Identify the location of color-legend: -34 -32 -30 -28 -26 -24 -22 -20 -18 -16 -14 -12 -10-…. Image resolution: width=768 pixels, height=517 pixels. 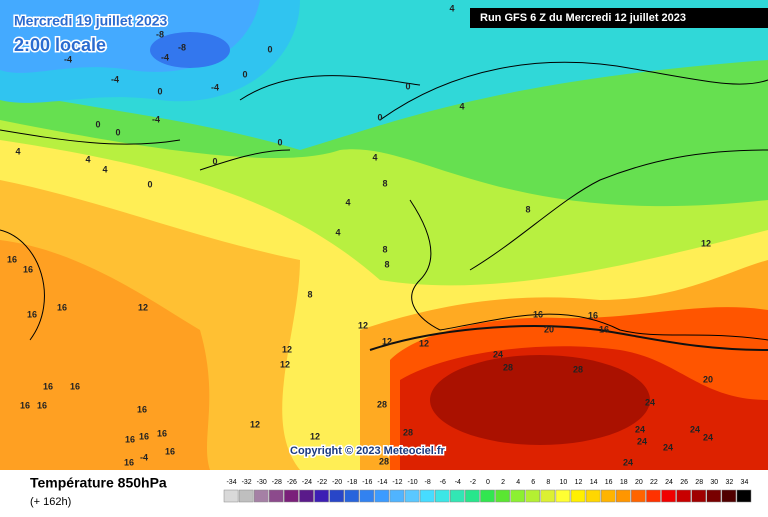
(487, 491).